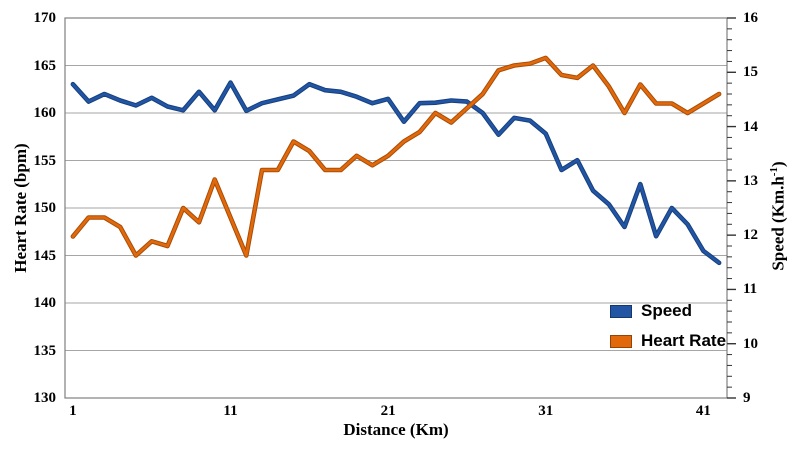 The image size is (801, 449). I want to click on x-axis-tick-label: 11, so click(230, 411).